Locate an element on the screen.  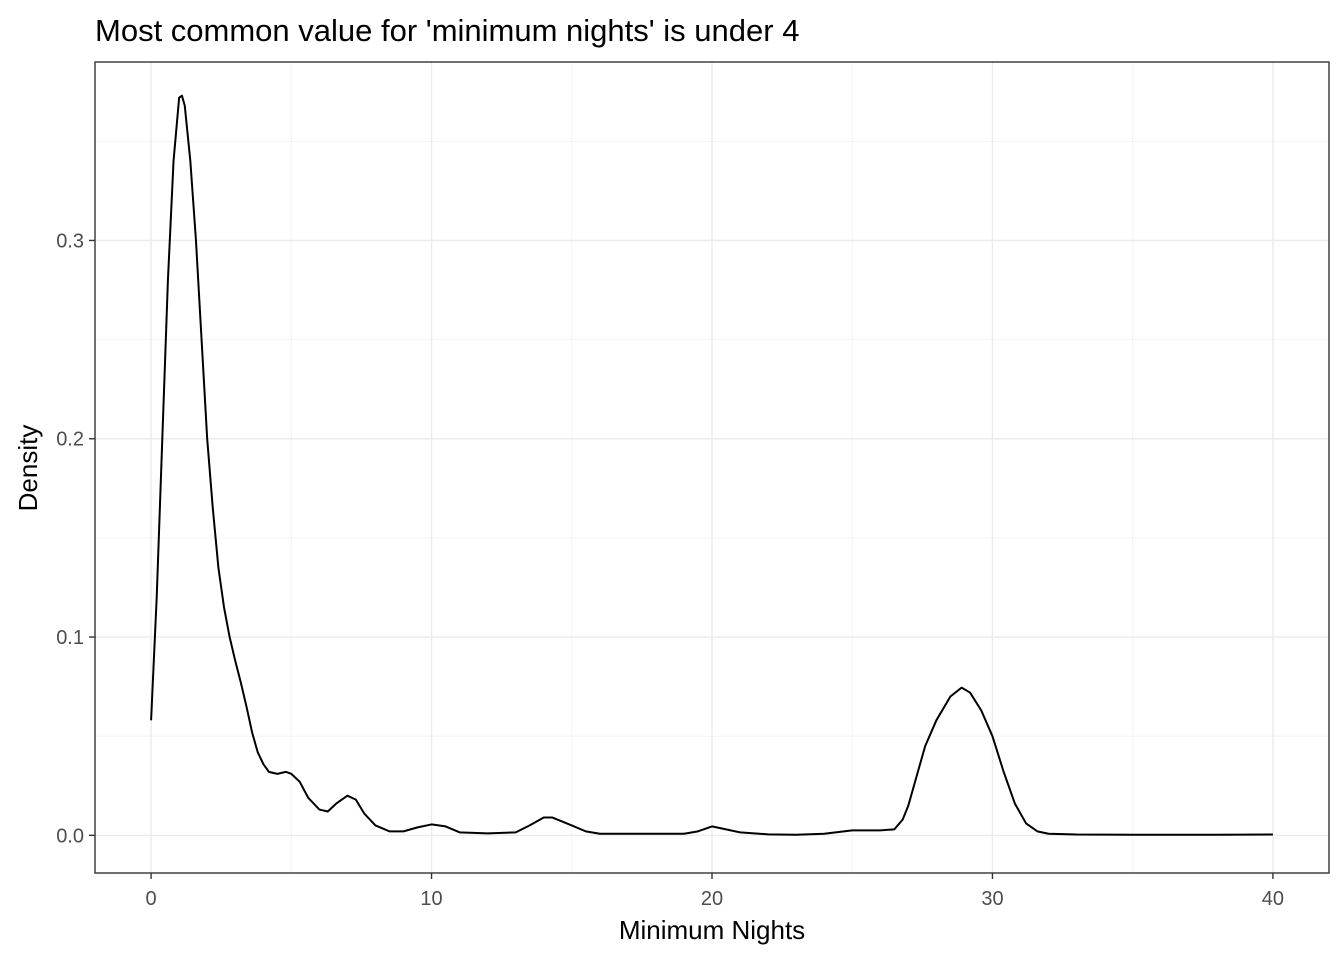
x-tick-label: 0 is located at coordinates (151, 899).